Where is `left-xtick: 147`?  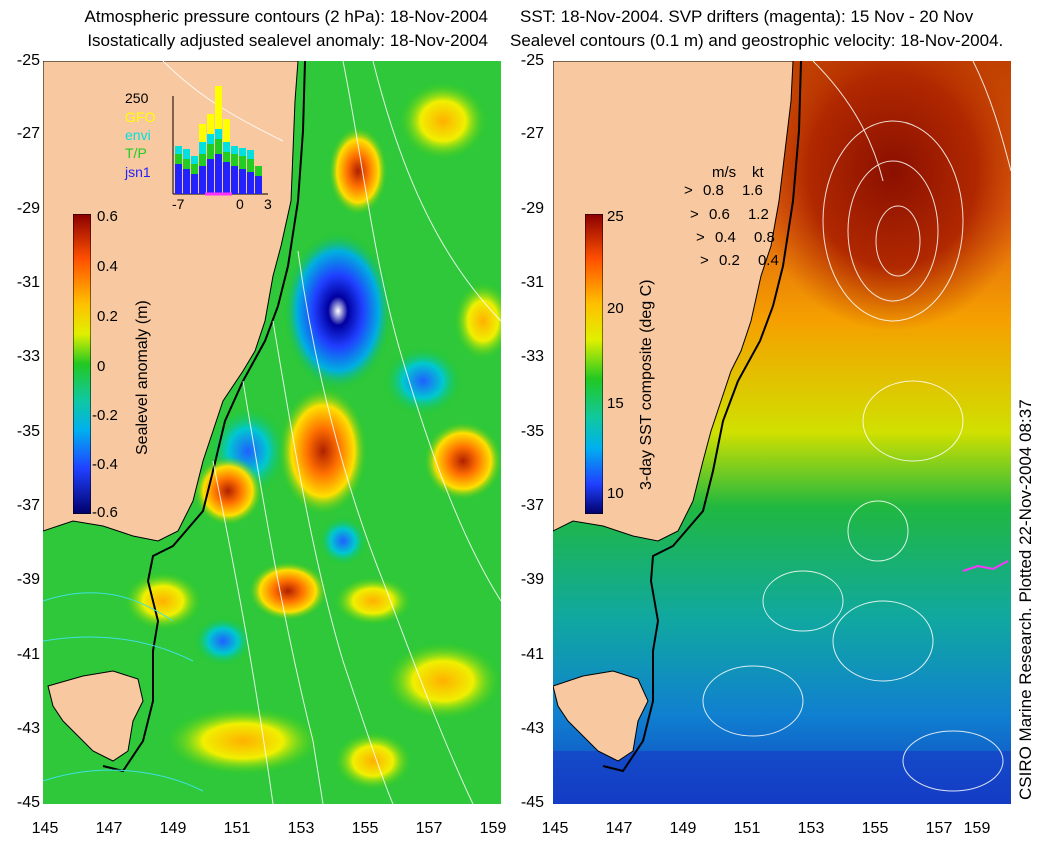 left-xtick: 147 is located at coordinates (109, 828).